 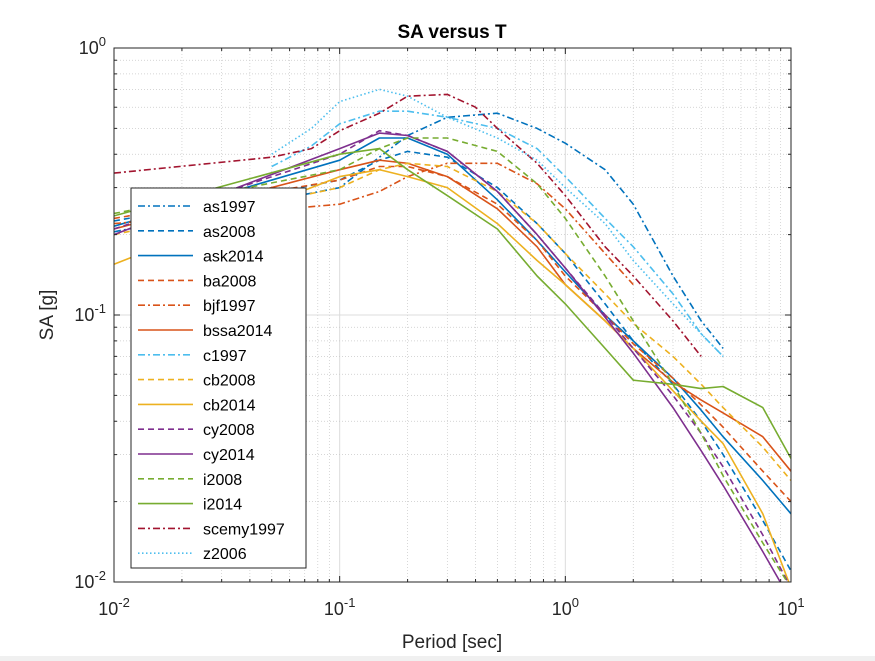 I want to click on legend-label-cy2008: cy2008, so click(x=229, y=430).